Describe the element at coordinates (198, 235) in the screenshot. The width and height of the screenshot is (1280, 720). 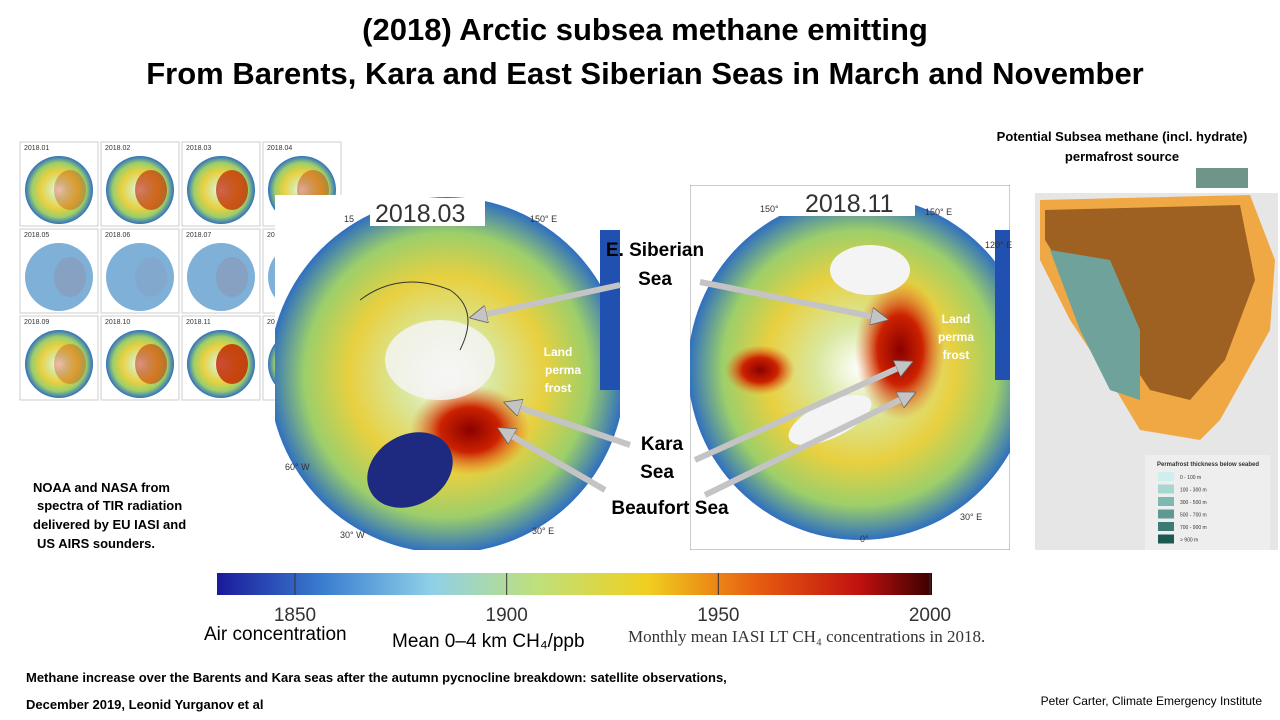
I see `thumbnail-label: 2018.07` at that location.